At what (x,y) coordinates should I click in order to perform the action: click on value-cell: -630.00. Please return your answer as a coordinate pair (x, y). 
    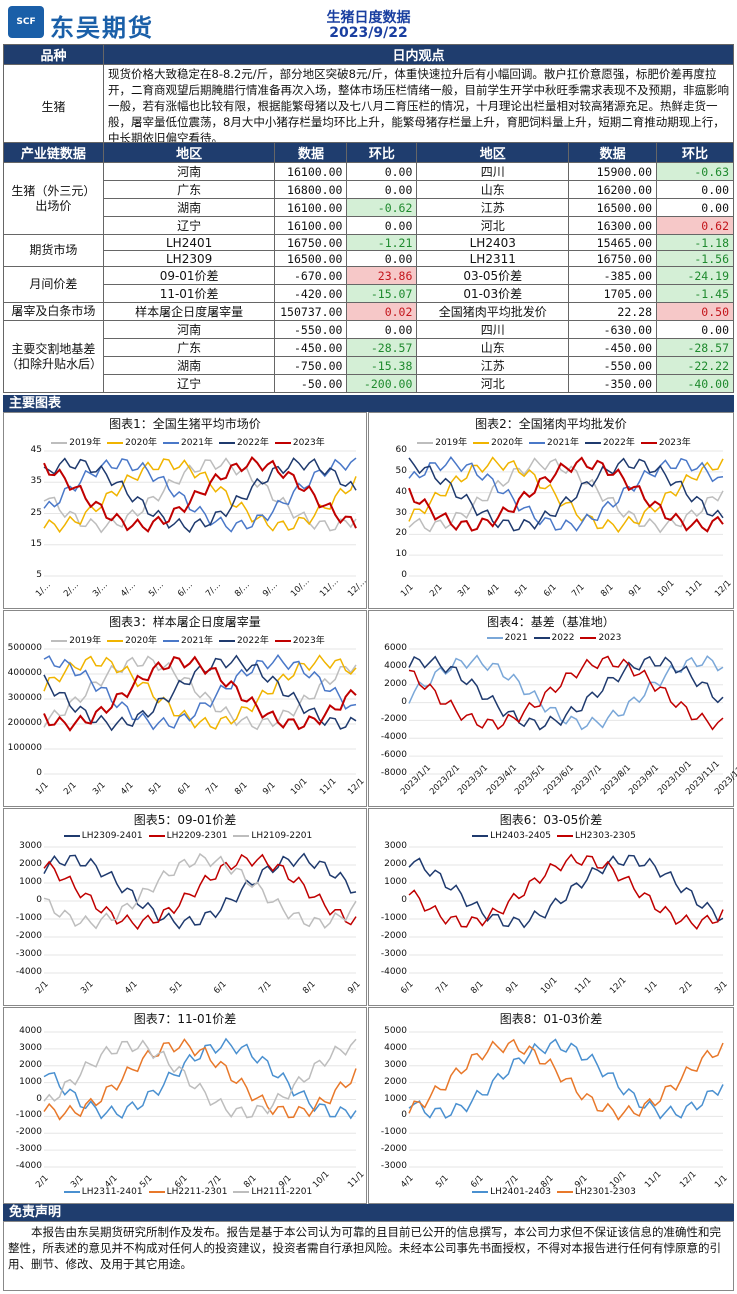
    Looking at the image, I should click on (613, 329).